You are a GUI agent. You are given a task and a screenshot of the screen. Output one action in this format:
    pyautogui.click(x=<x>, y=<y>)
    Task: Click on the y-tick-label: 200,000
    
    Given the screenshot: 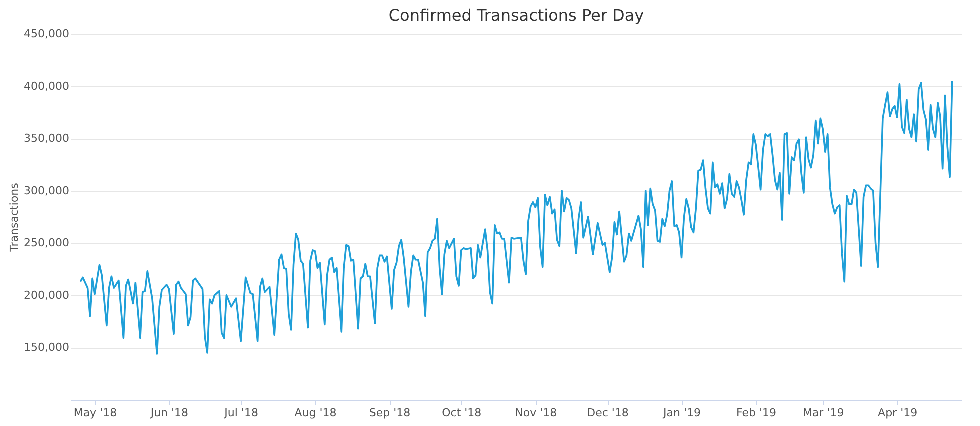 What is the action you would take?
    pyautogui.click(x=47, y=295)
    